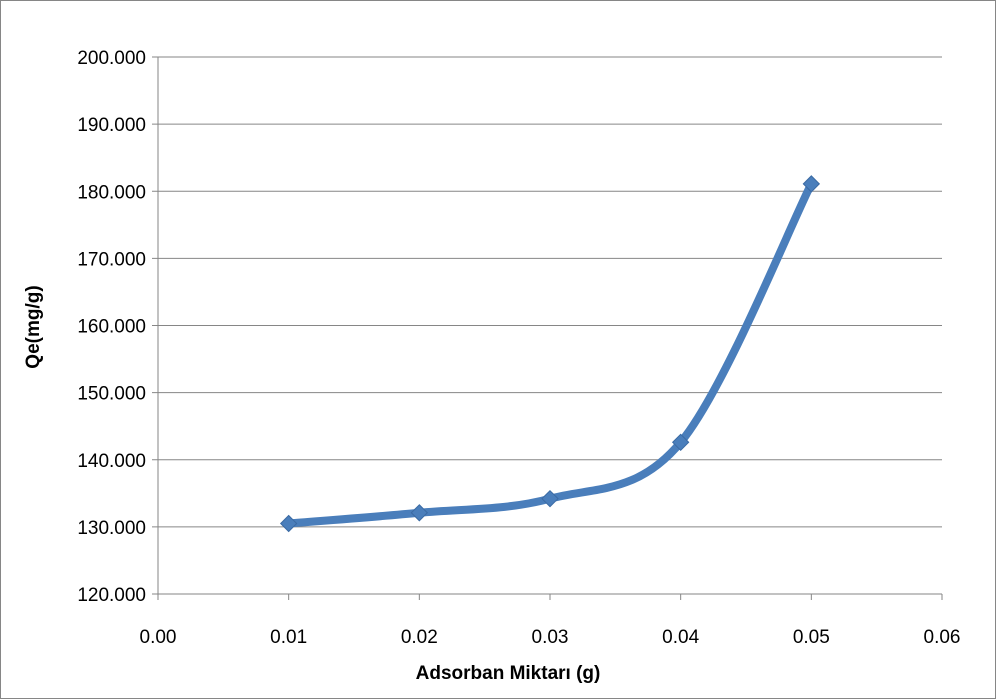  What do you see at coordinates (158, 637) in the screenshot?
I see `x-tick-label: 0.00` at bounding box center [158, 637].